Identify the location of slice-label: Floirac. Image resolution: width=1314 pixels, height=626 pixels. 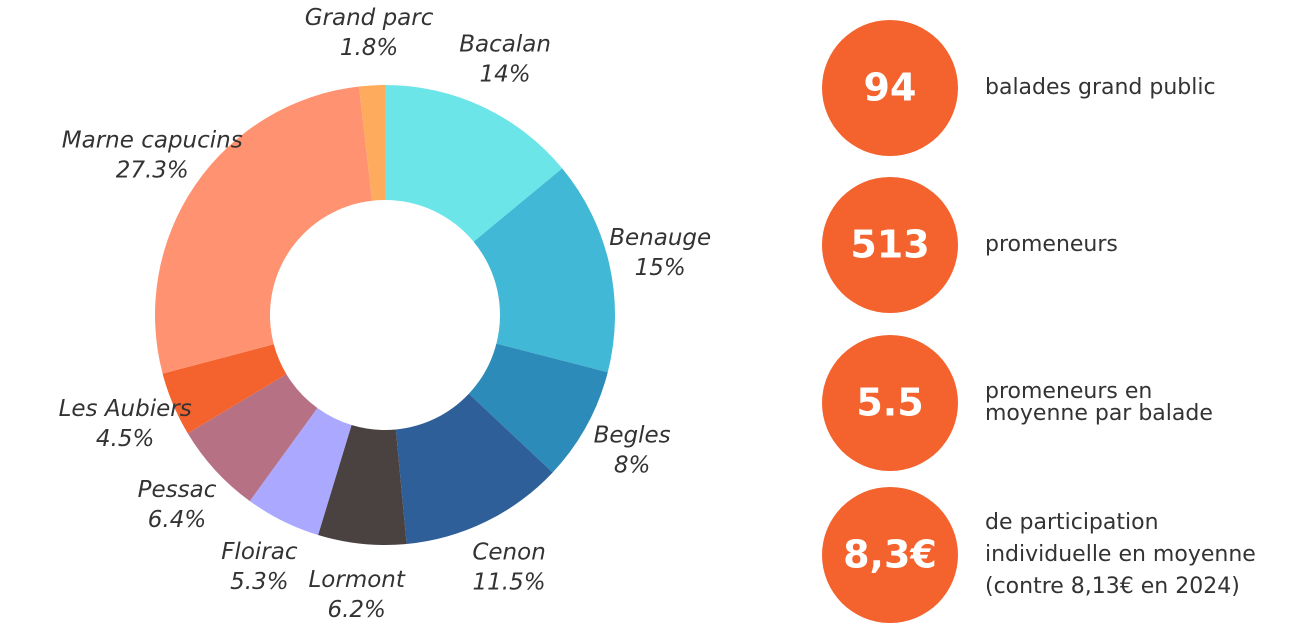
(259, 552).